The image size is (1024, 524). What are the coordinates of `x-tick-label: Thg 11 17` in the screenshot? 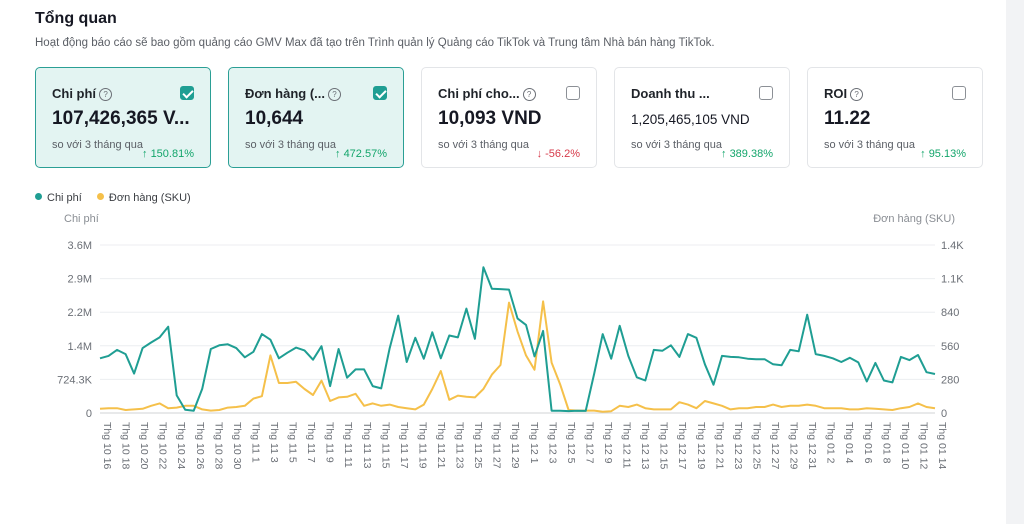 It's located at (404, 445).